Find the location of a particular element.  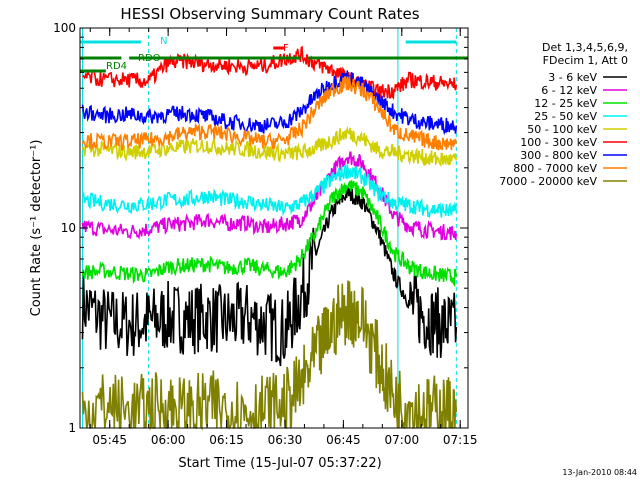

legend-label-0: 3 - 6 keV is located at coordinates (572, 77).